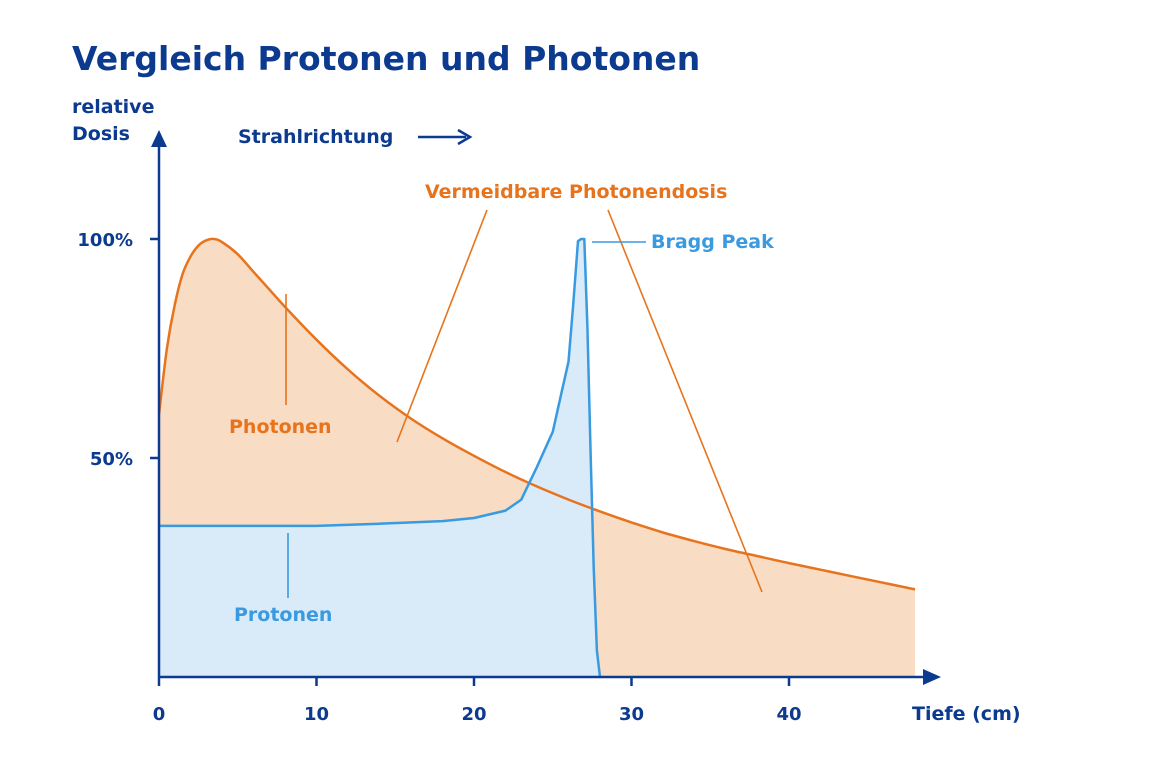  I want to click on y-axis-label-line1: relative, so click(113, 107).